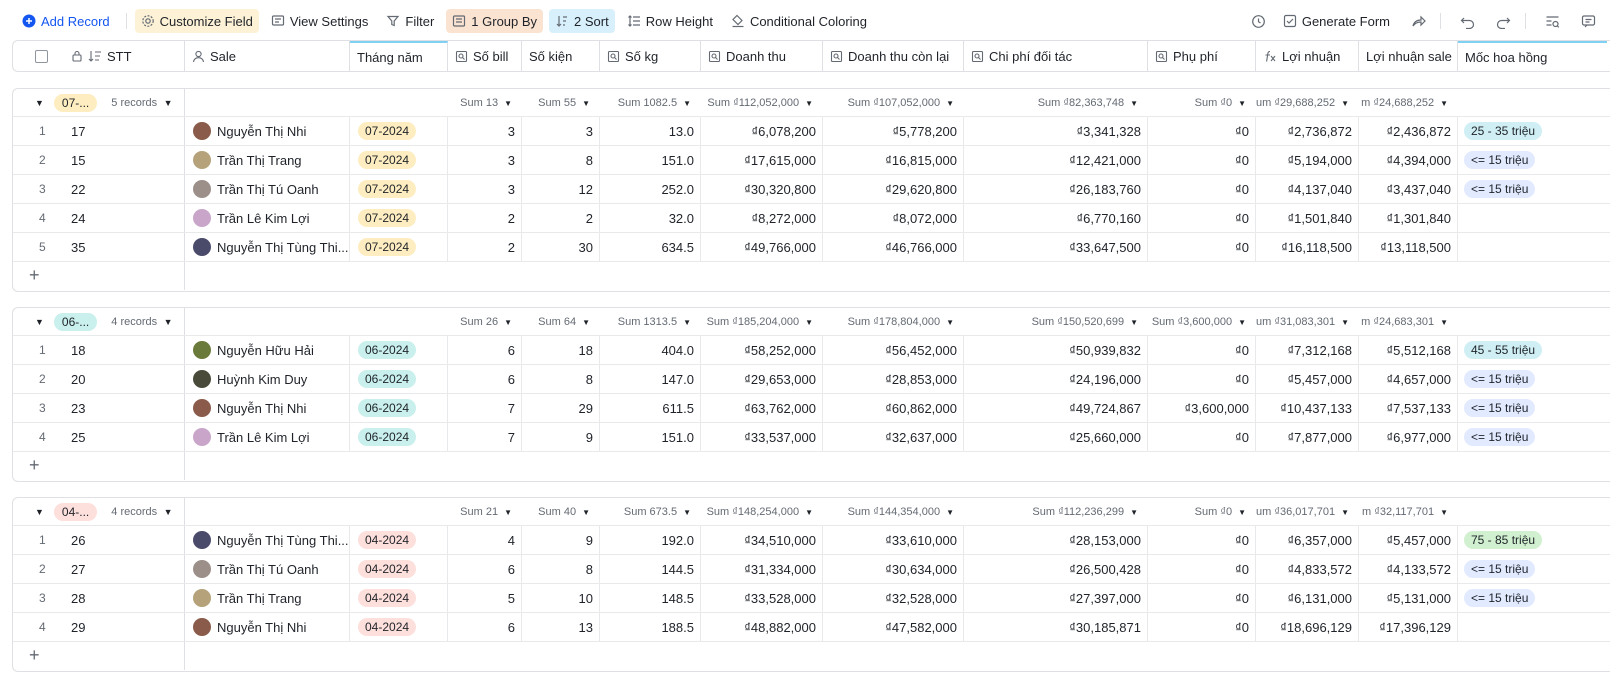  What do you see at coordinates (1408, 512) in the screenshot?
I see `group-sum-lns: m ₫32,117,701 ▼` at bounding box center [1408, 512].